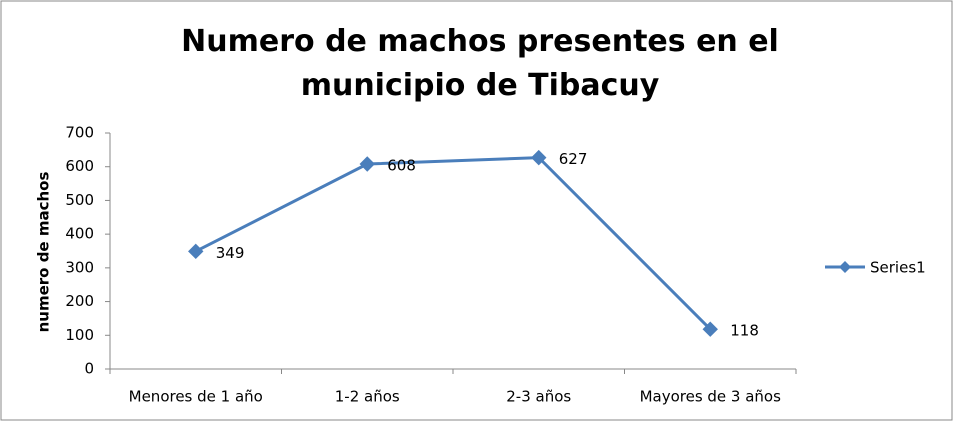 This screenshot has width=954, height=422. Describe the element at coordinates (711, 397) in the screenshot. I see `x-tick-label: Mayores de 3 años` at that location.